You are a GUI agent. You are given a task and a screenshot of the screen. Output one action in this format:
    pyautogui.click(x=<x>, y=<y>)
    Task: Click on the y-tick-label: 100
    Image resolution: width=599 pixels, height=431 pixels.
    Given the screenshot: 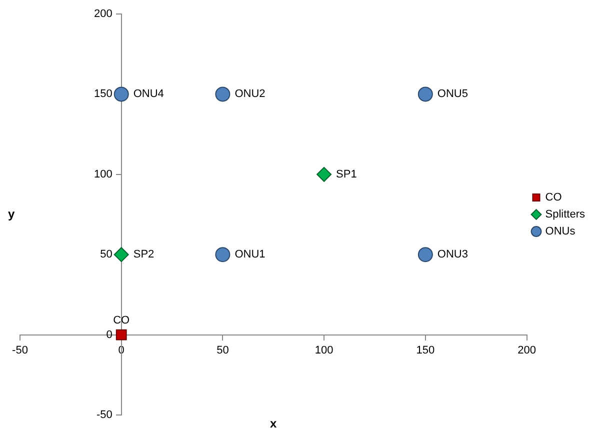 What is the action you would take?
    pyautogui.click(x=103, y=174)
    